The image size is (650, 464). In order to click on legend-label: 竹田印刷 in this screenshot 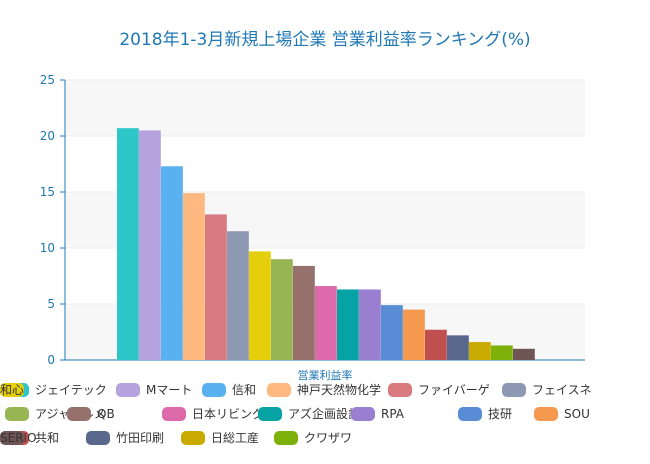, I will do `click(140, 438)`.